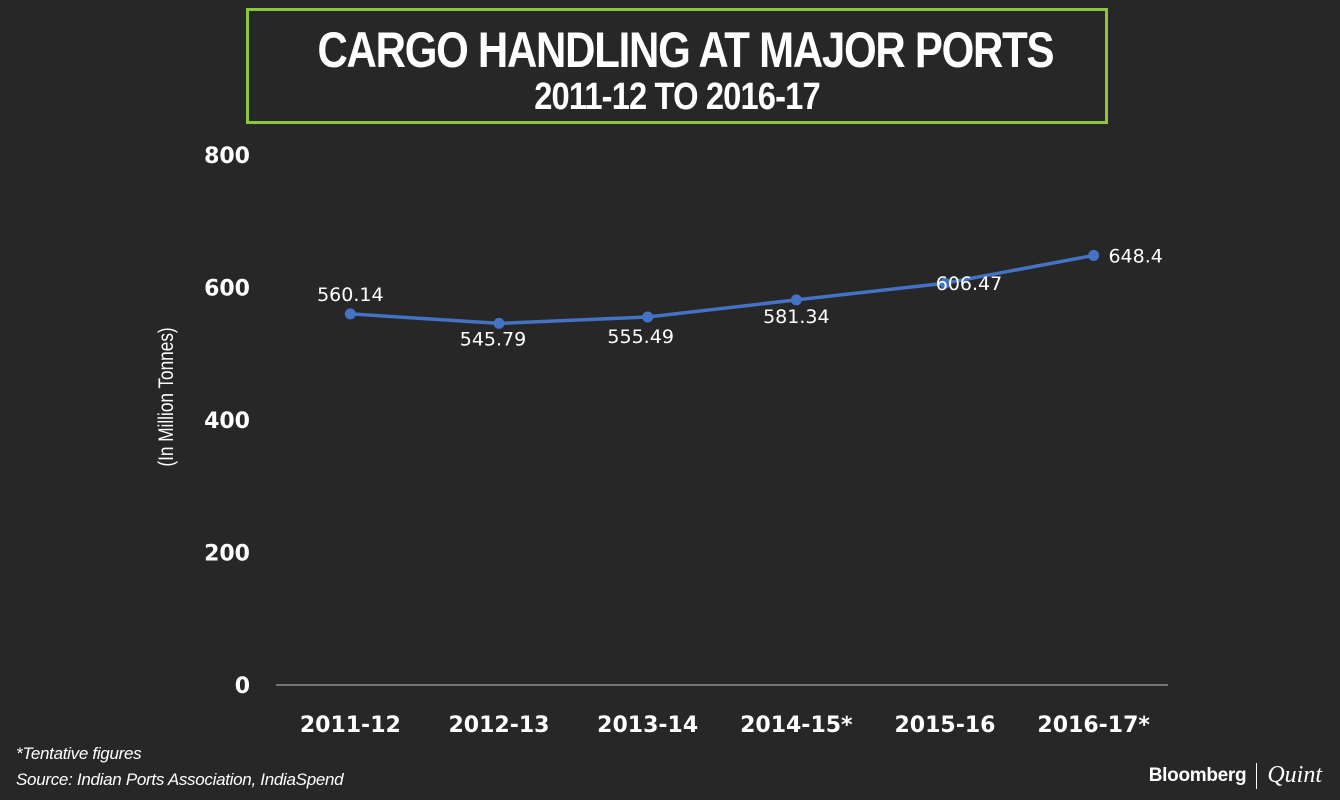 Image resolution: width=1340 pixels, height=800 pixels. I want to click on series-line, so click(722, 289).